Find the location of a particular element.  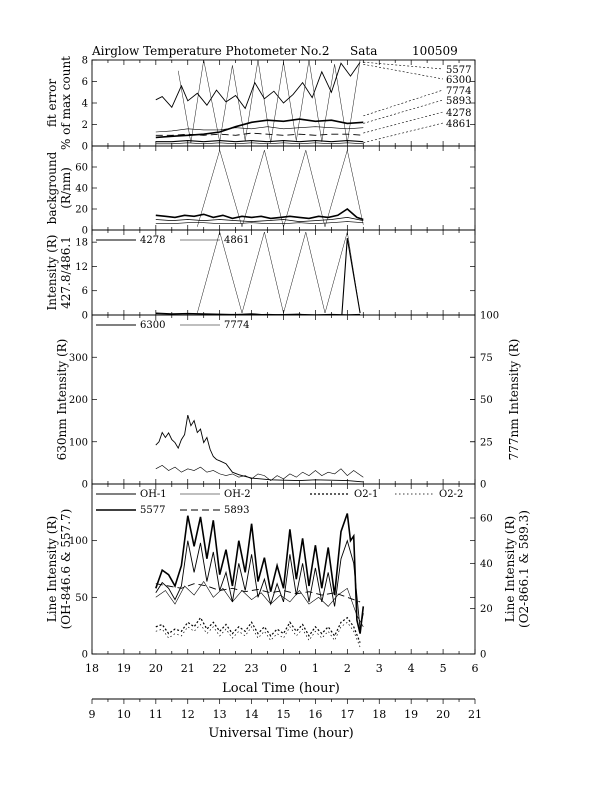

side-label-6300: 6300 is located at coordinates (458, 80).